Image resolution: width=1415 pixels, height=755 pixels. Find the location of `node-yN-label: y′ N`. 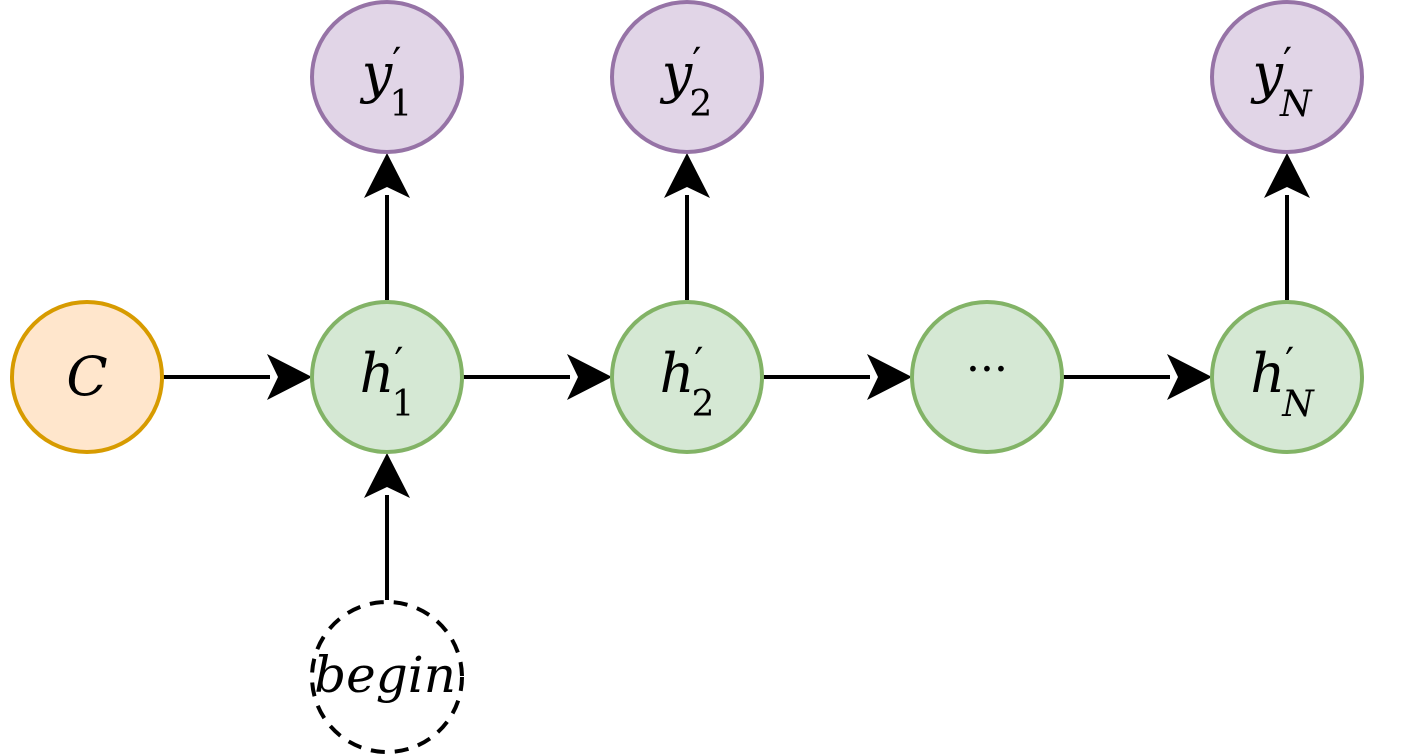

node-yN-label: y′ N is located at coordinates (1281, 82).